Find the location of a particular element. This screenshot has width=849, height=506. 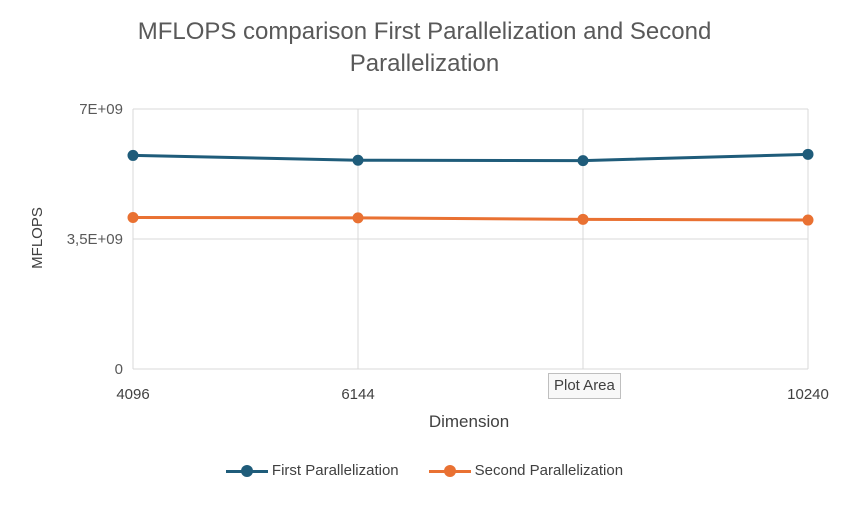

legend-swatch-second is located at coordinates (449, 471).